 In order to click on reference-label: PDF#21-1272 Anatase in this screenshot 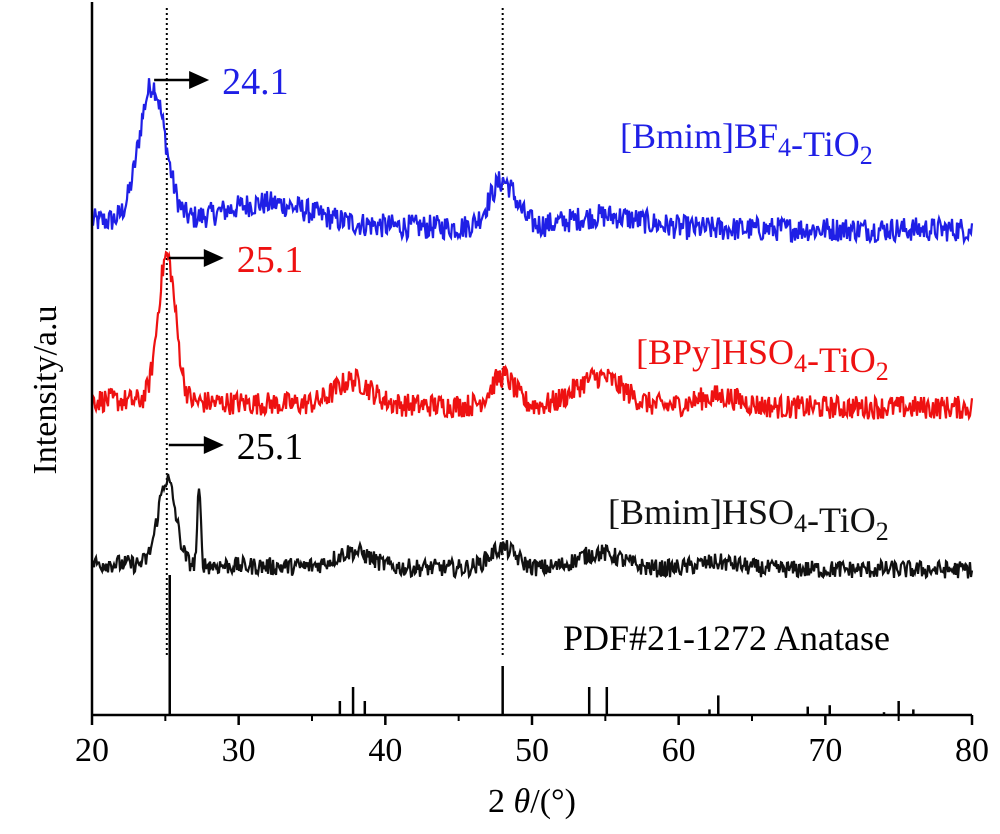, I will do `click(726, 638)`.